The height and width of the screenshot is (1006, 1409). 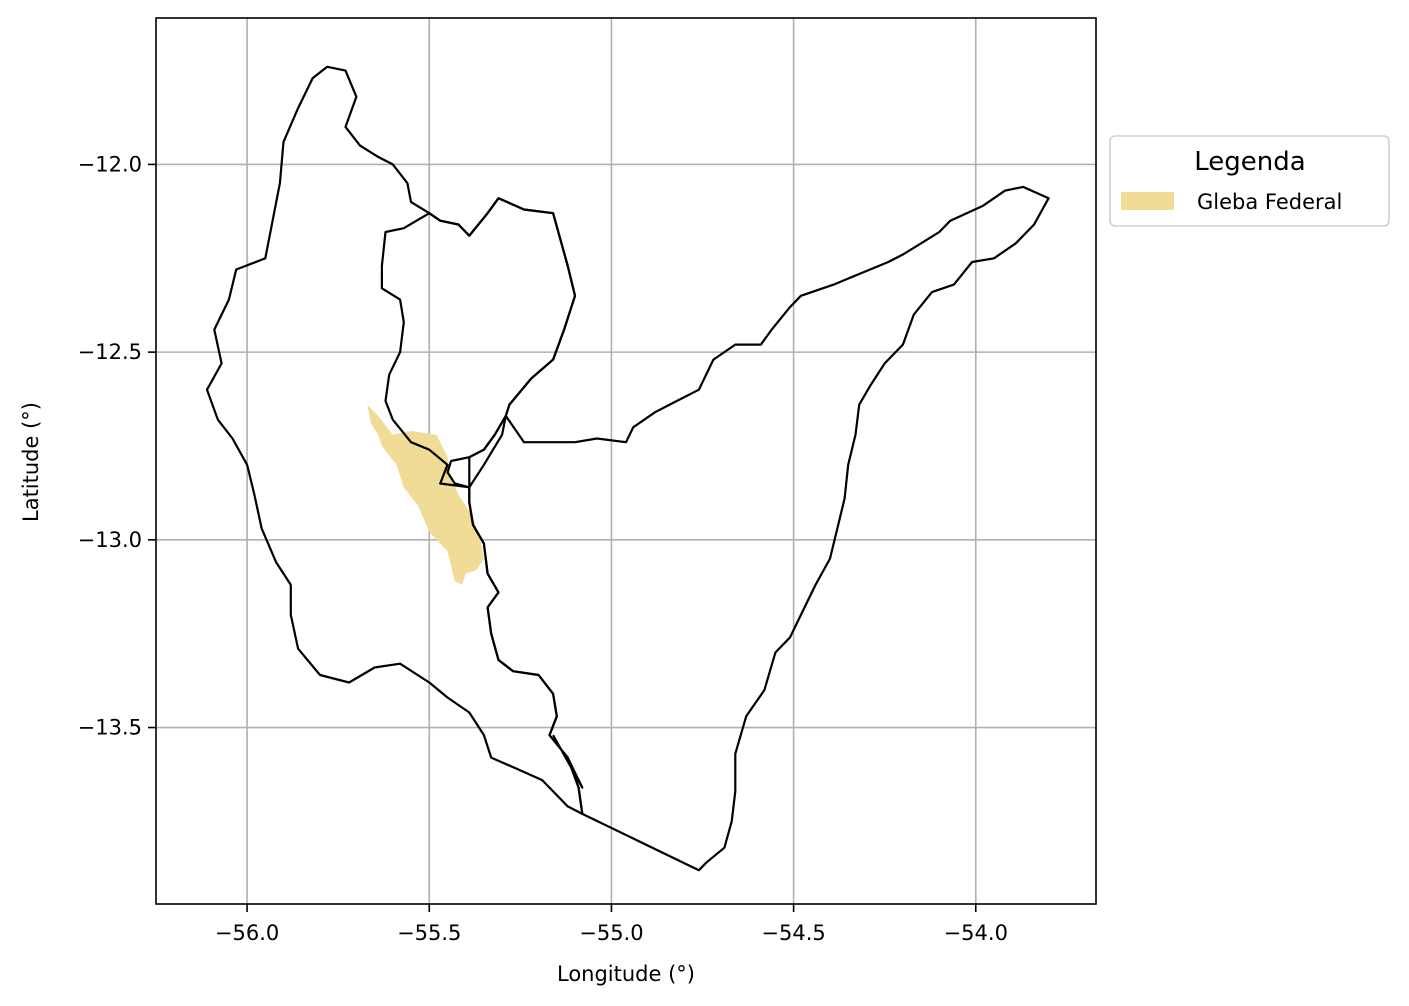 What do you see at coordinates (976, 933) in the screenshot?
I see `x-tick-label: −54.0` at bounding box center [976, 933].